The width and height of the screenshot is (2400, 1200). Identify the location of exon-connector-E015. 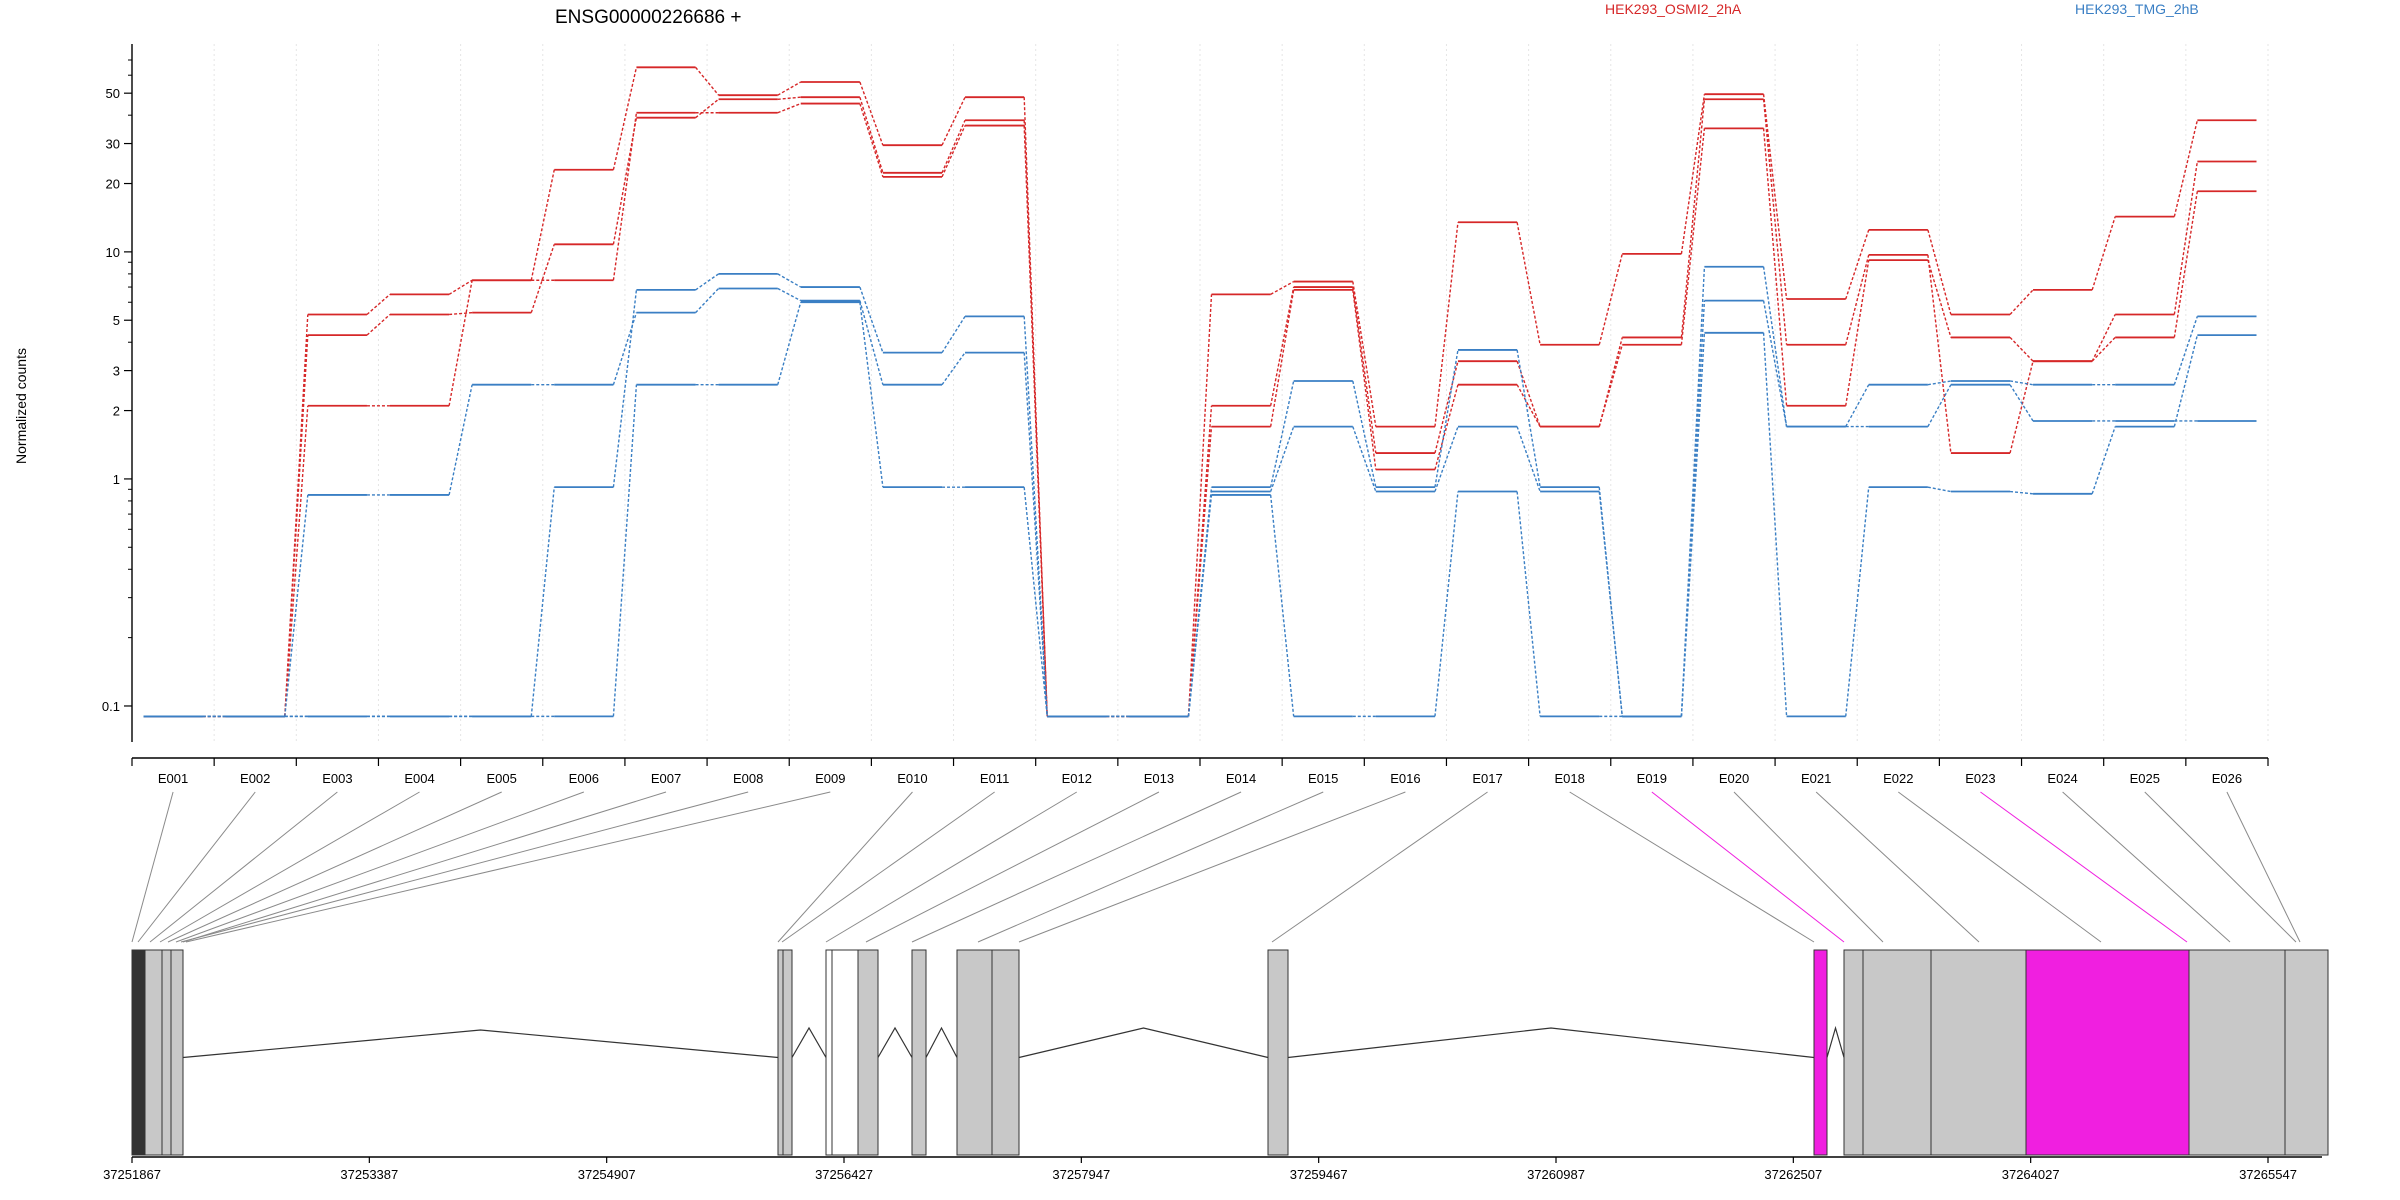
(1150, 867).